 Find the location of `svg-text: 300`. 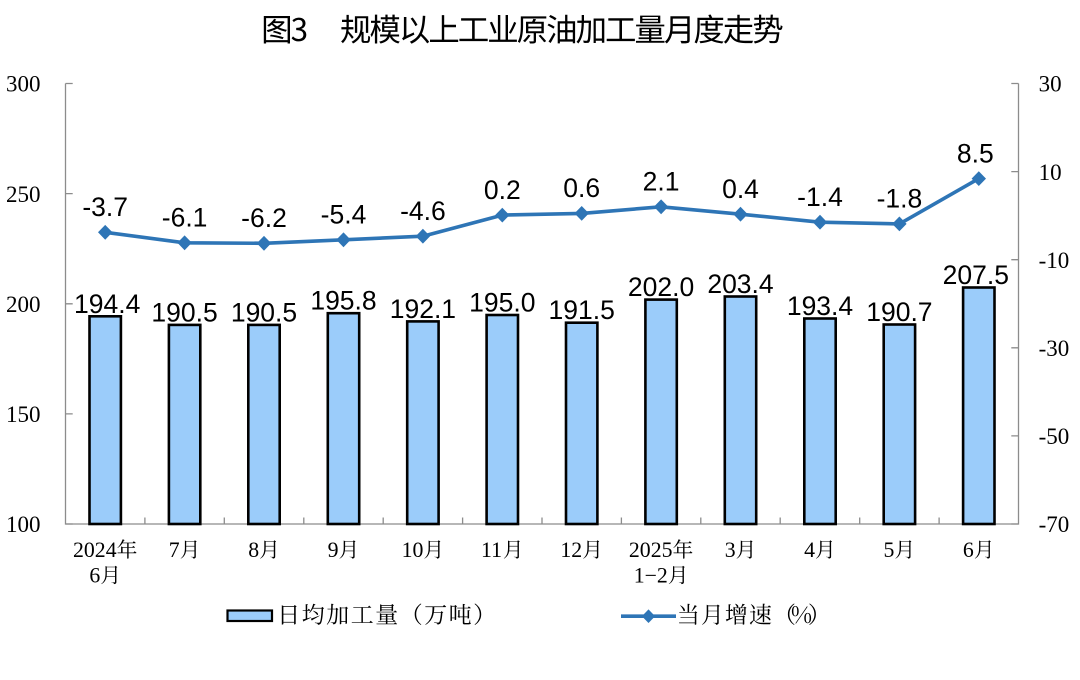

svg-text: 300 is located at coordinates (23, 84).